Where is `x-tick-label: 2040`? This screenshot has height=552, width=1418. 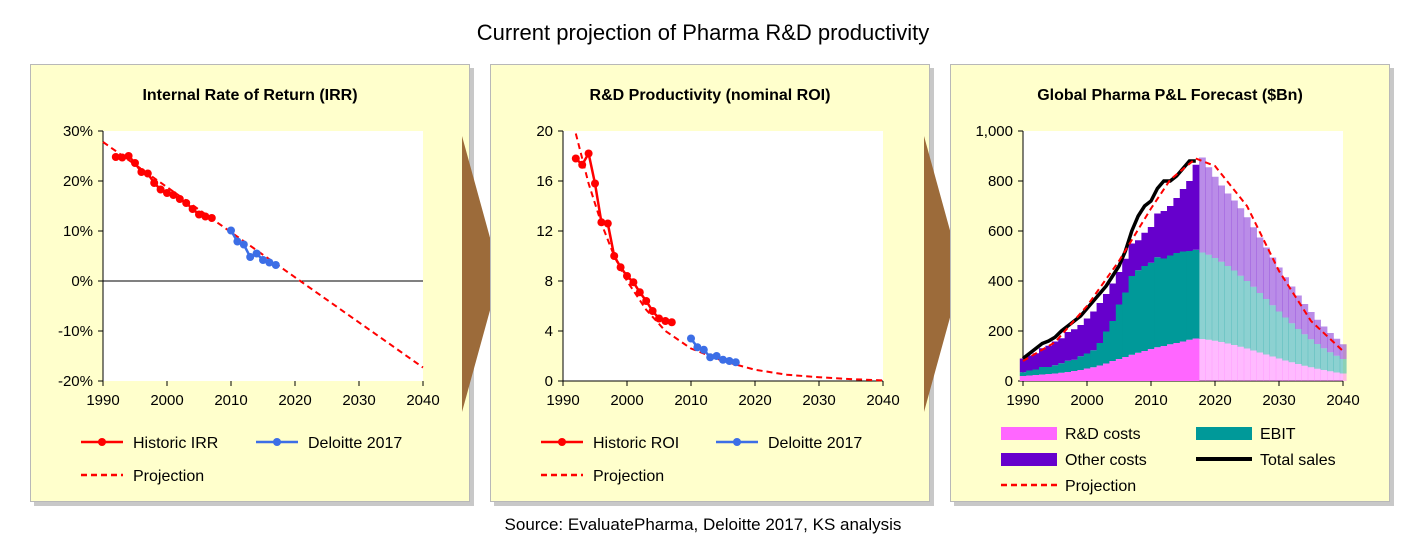 x-tick-label: 2040 is located at coordinates (882, 400).